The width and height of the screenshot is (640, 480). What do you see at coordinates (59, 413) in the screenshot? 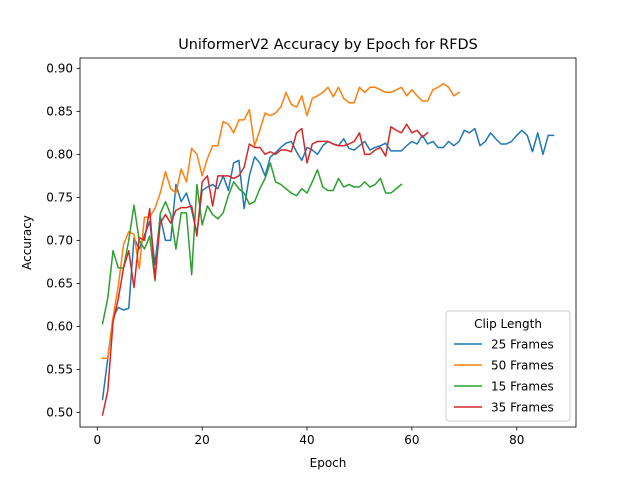
I see `y-tick-label: 0.50` at bounding box center [59, 413].